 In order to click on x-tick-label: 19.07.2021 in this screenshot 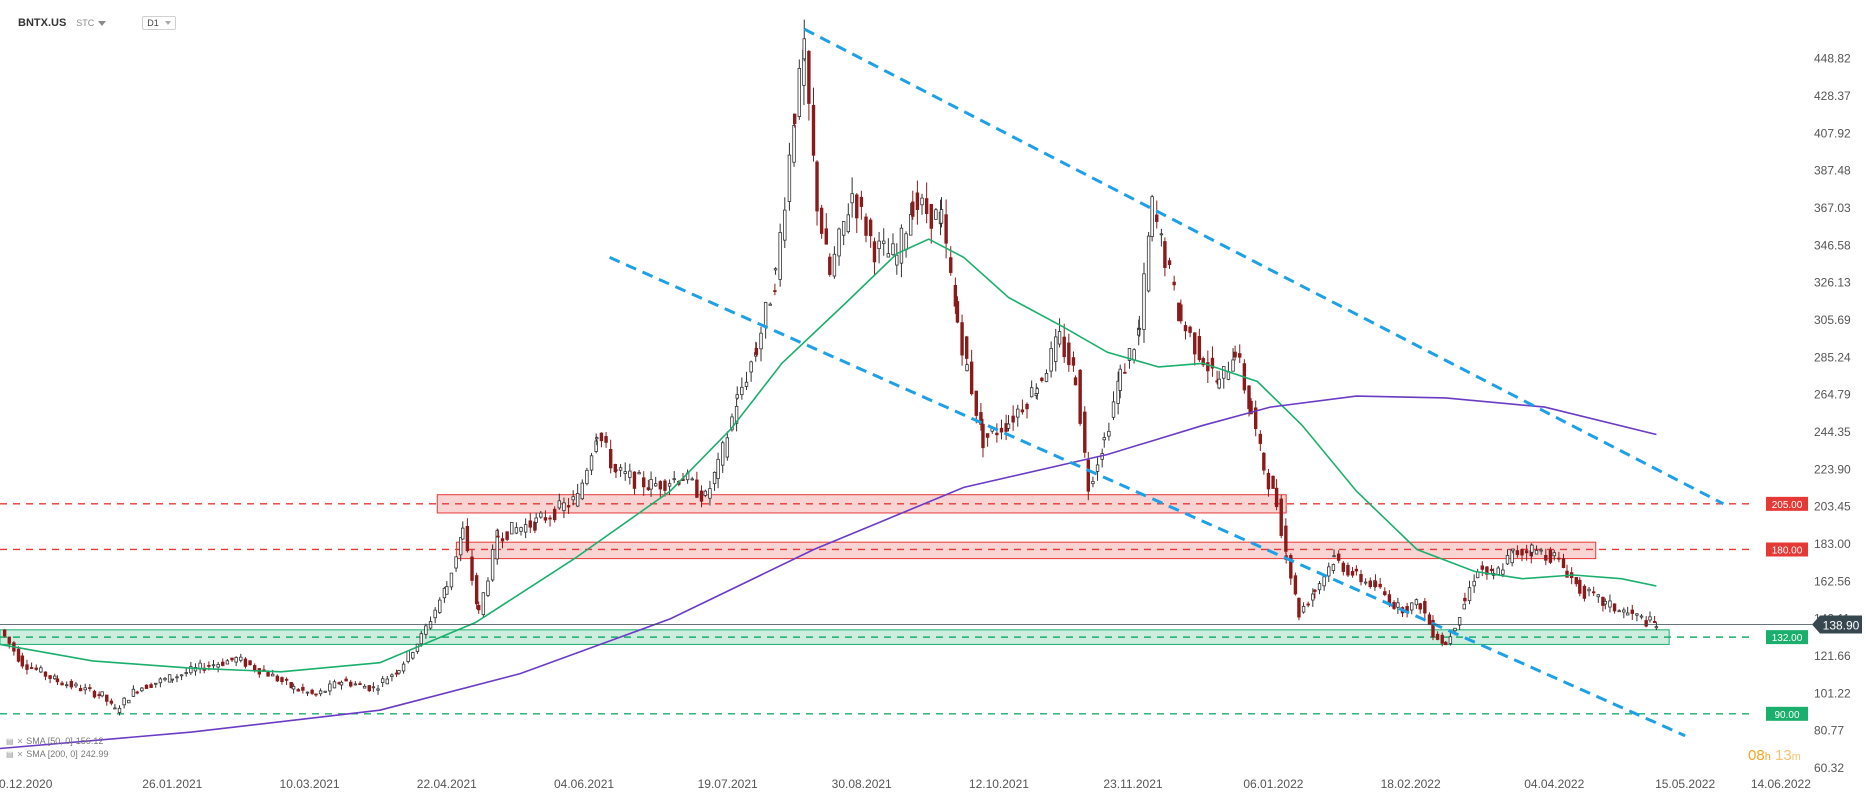, I will do `click(728, 784)`.